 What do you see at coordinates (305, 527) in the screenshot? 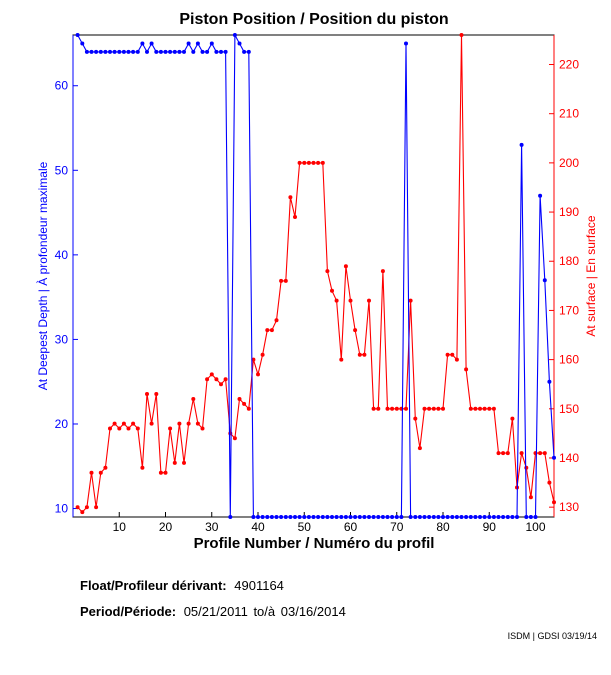
I see `x-tick-label: 50` at bounding box center [305, 527].